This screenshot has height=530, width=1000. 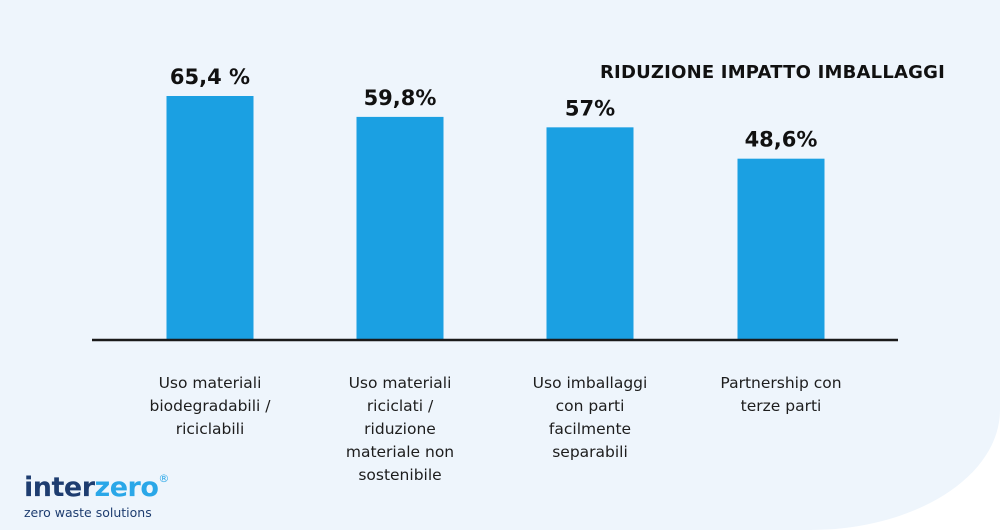 What do you see at coordinates (590, 108) in the screenshot?
I see `bar-value-label-3: 57%` at bounding box center [590, 108].